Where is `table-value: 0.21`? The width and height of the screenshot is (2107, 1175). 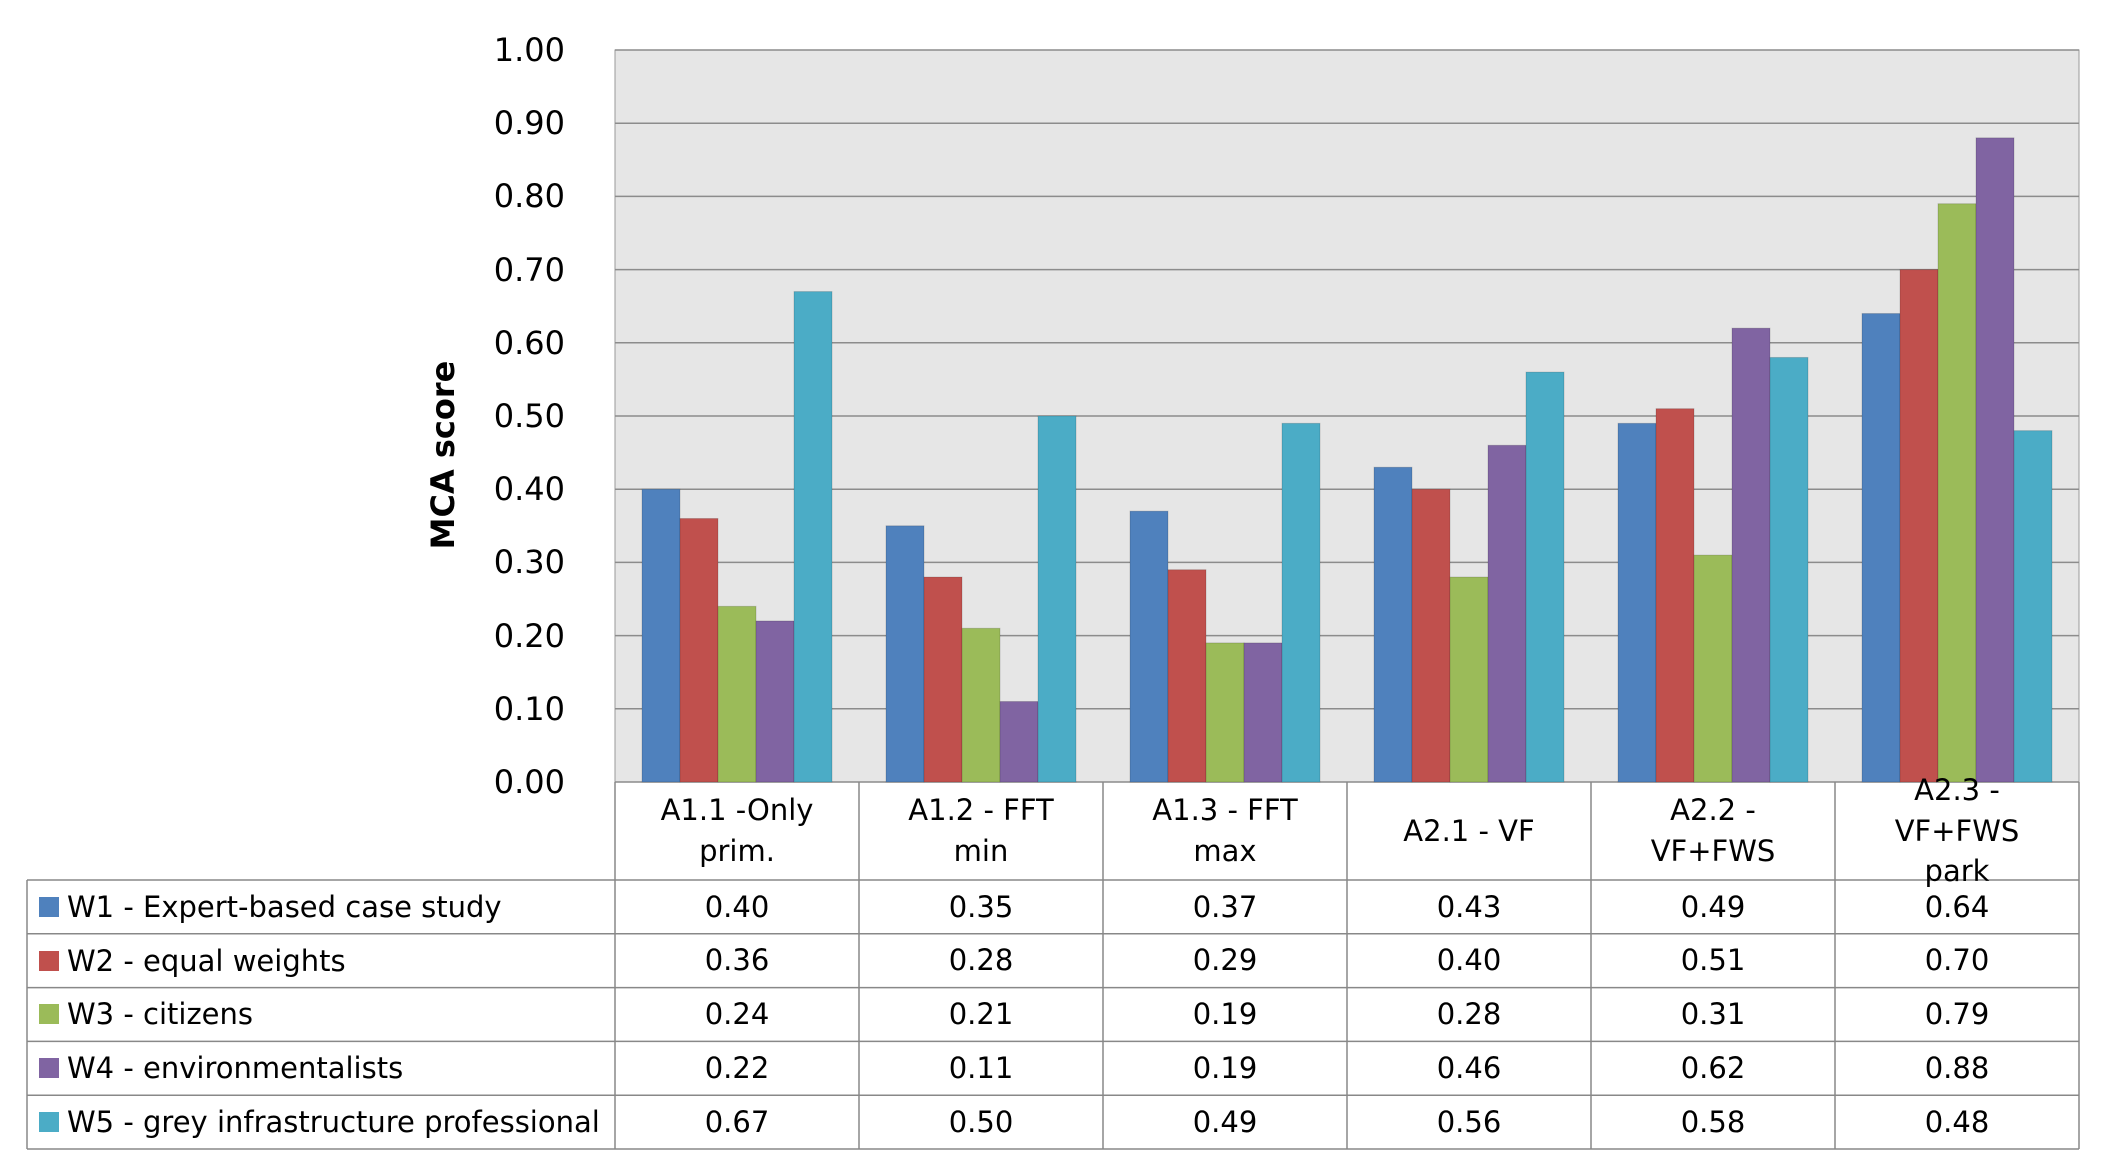
table-value: 0.21 is located at coordinates (981, 1014).